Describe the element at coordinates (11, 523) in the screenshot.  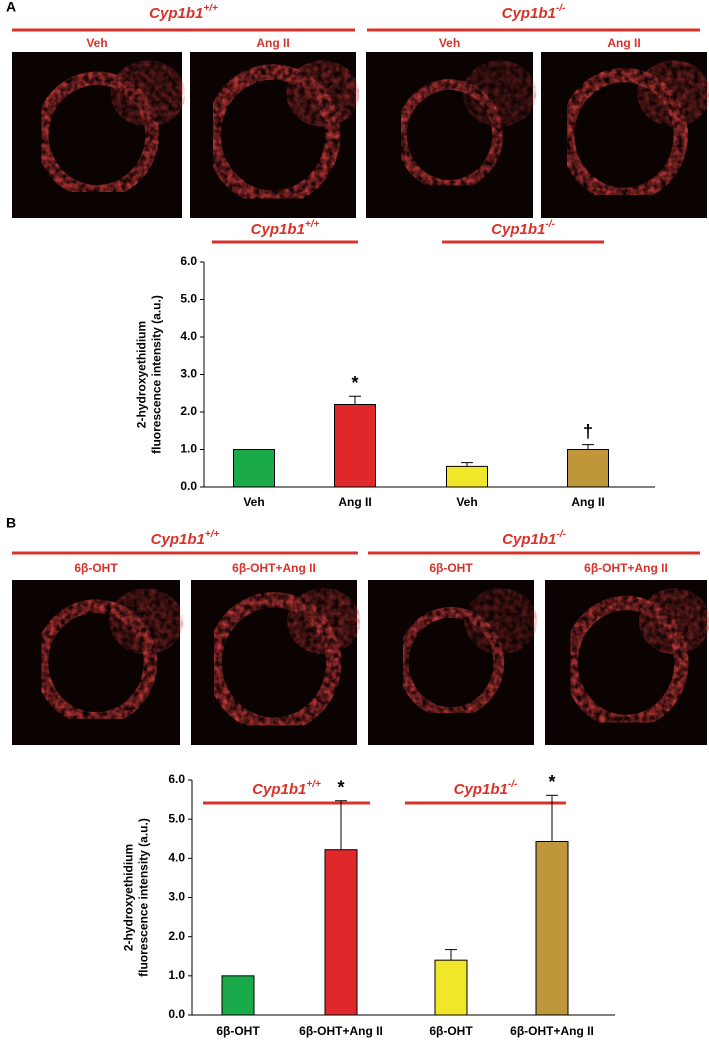
I see `panel-label: B` at that location.